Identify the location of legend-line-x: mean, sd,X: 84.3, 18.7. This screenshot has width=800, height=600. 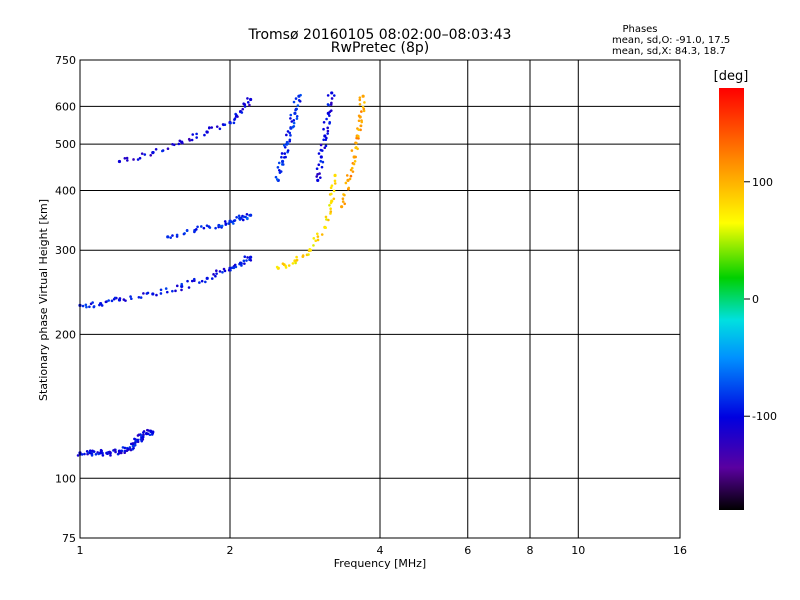
(669, 51).